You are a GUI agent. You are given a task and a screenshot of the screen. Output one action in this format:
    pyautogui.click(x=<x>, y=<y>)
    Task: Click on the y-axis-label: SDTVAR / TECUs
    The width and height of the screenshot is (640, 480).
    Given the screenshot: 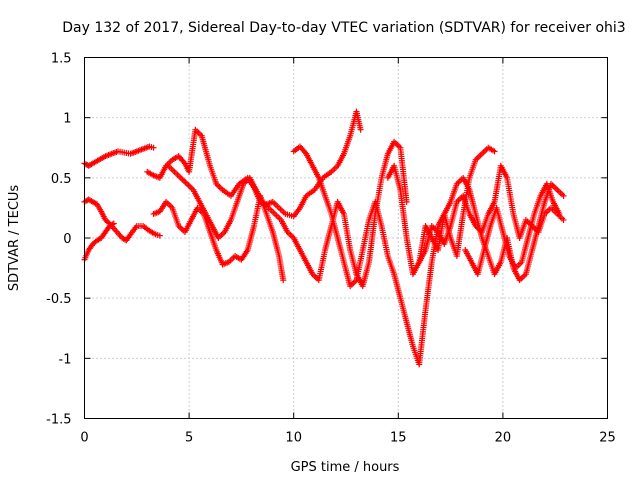 What is the action you would take?
    pyautogui.click(x=14, y=238)
    